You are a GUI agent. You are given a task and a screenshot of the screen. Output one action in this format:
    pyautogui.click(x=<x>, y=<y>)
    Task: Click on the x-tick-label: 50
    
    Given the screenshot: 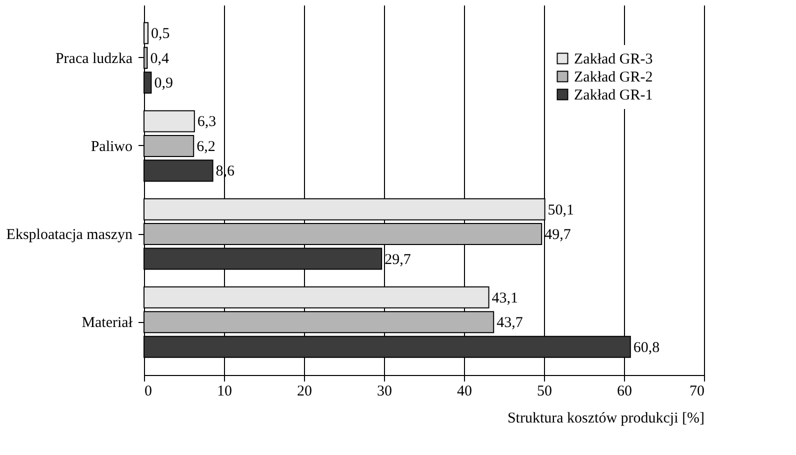 What is the action you would take?
    pyautogui.click(x=544, y=392)
    